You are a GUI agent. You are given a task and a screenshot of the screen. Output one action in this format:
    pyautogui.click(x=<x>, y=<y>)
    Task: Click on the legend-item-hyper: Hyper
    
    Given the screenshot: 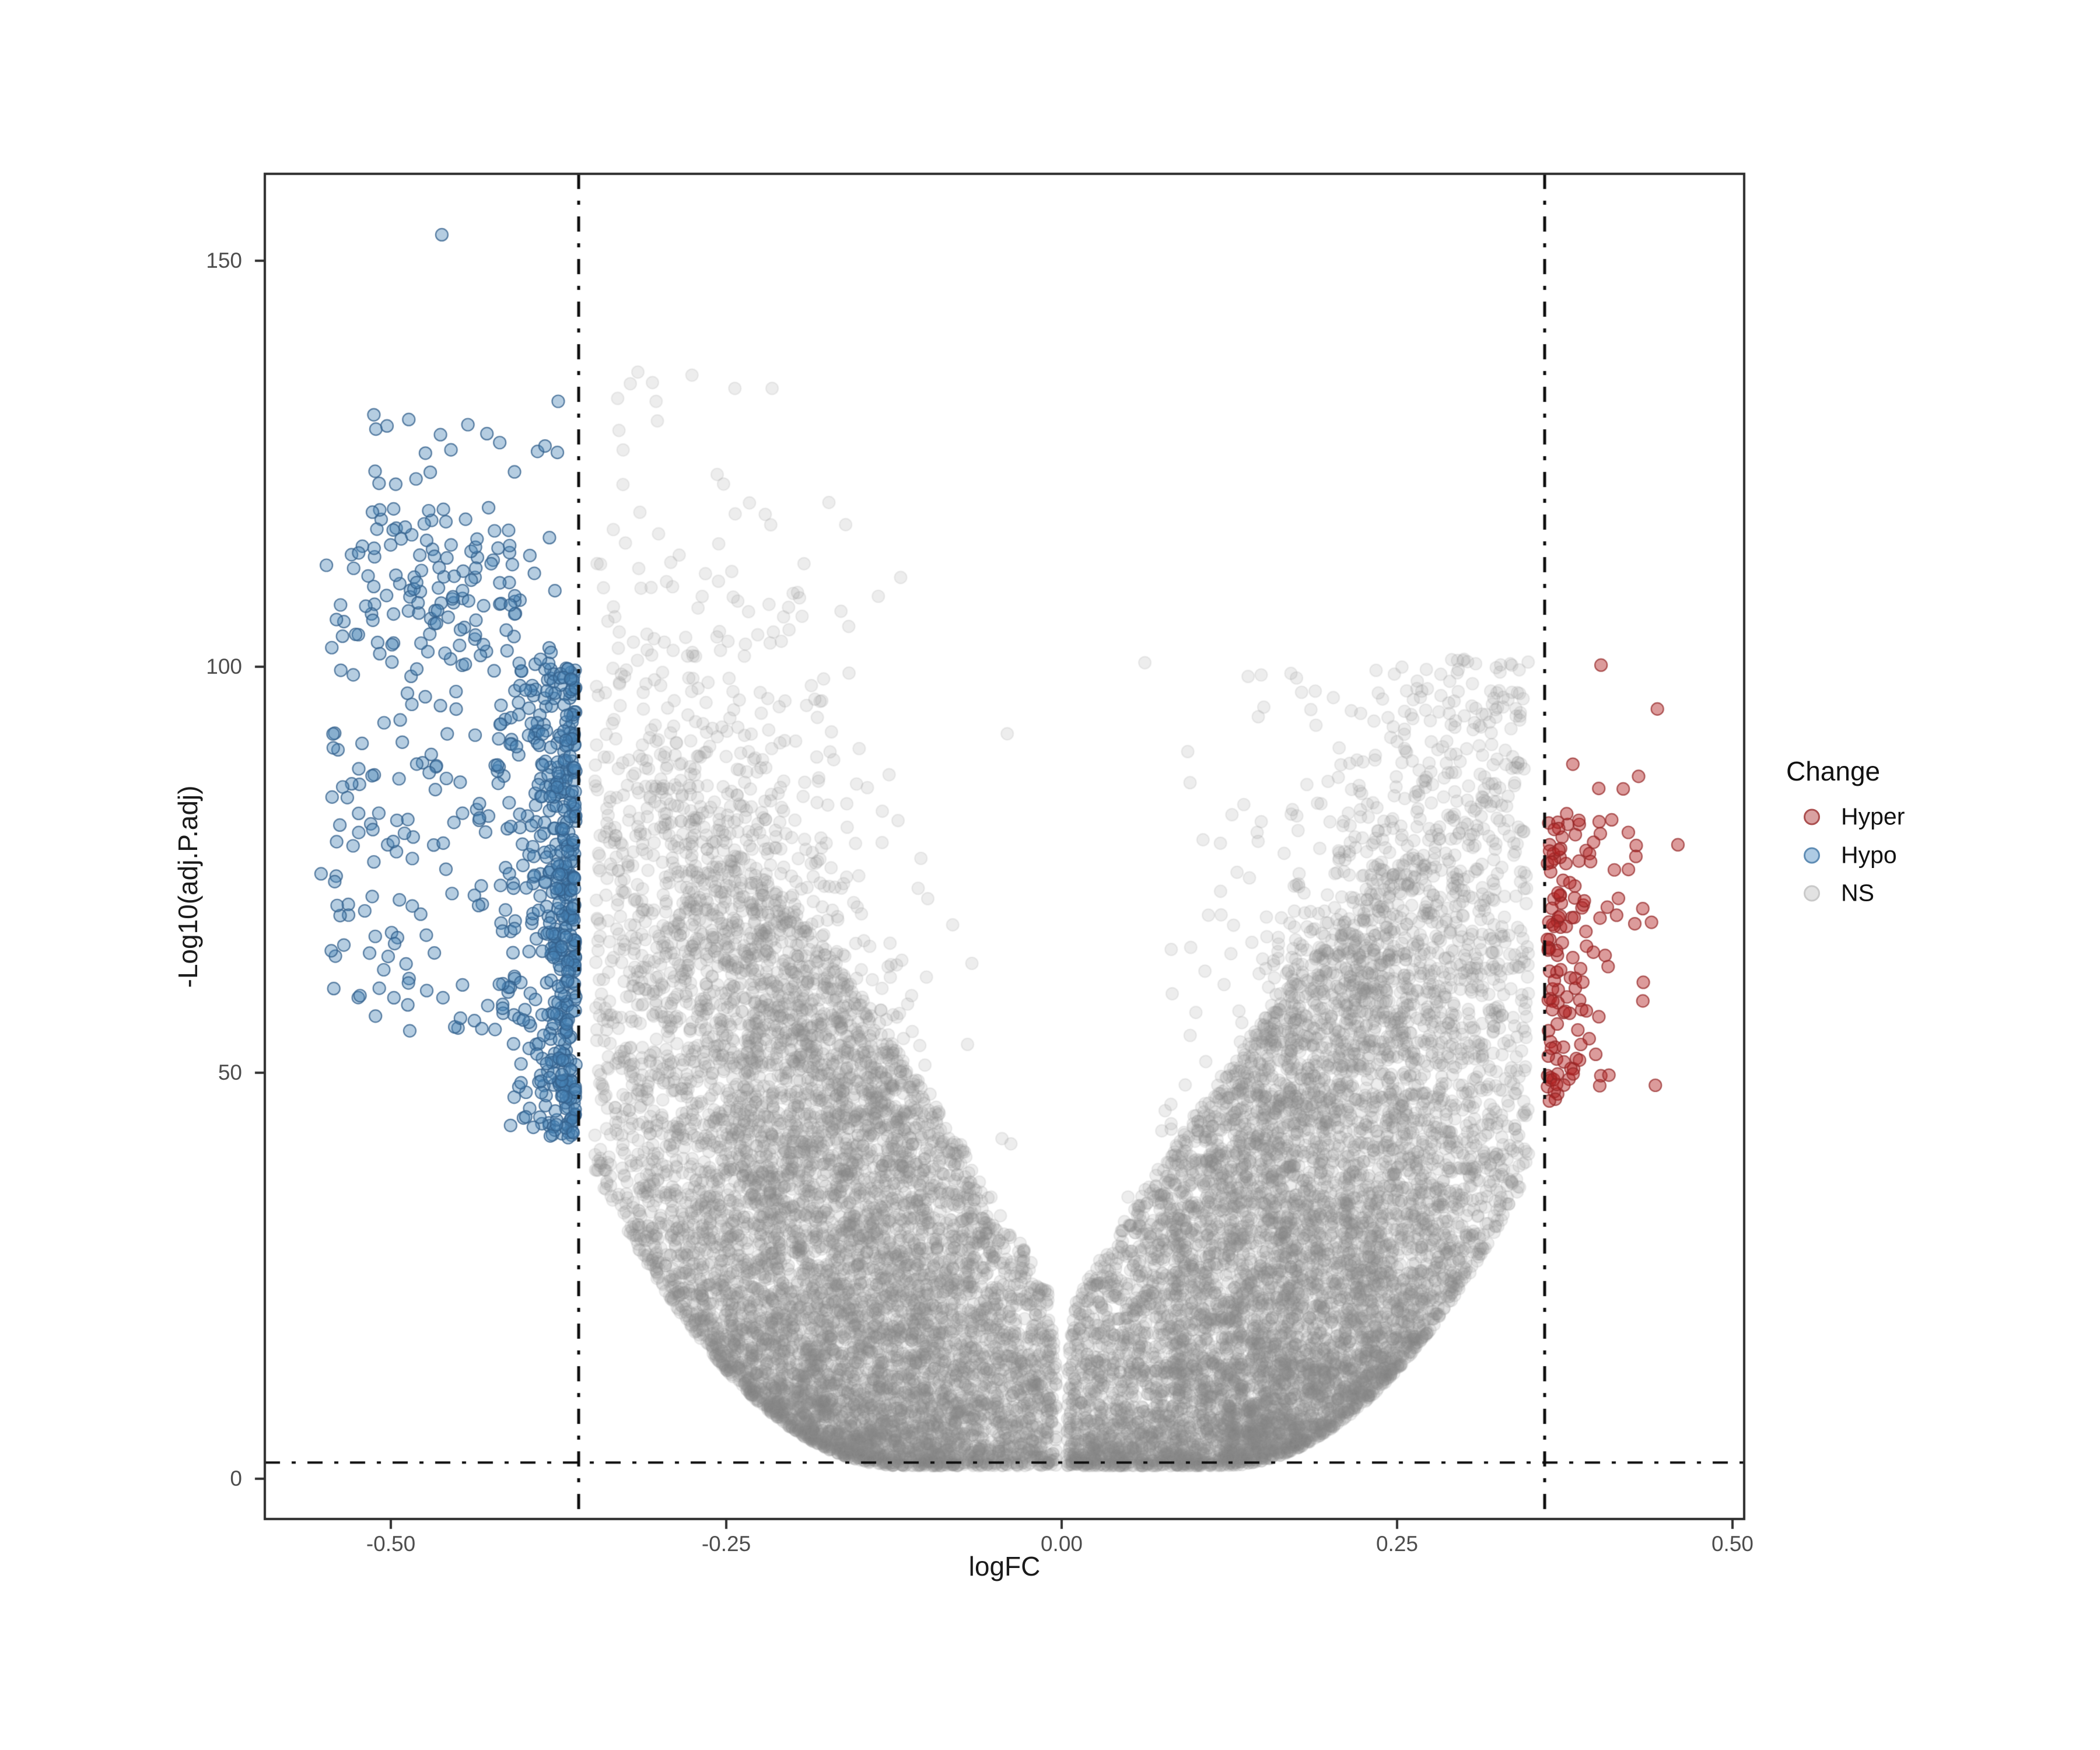 What is the action you would take?
    pyautogui.click(x=1854, y=817)
    